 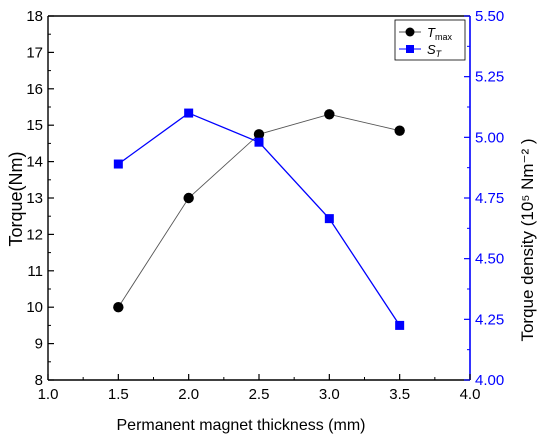 What do you see at coordinates (489, 77) in the screenshot?
I see `y-right-tick-label: 5.25` at bounding box center [489, 77].